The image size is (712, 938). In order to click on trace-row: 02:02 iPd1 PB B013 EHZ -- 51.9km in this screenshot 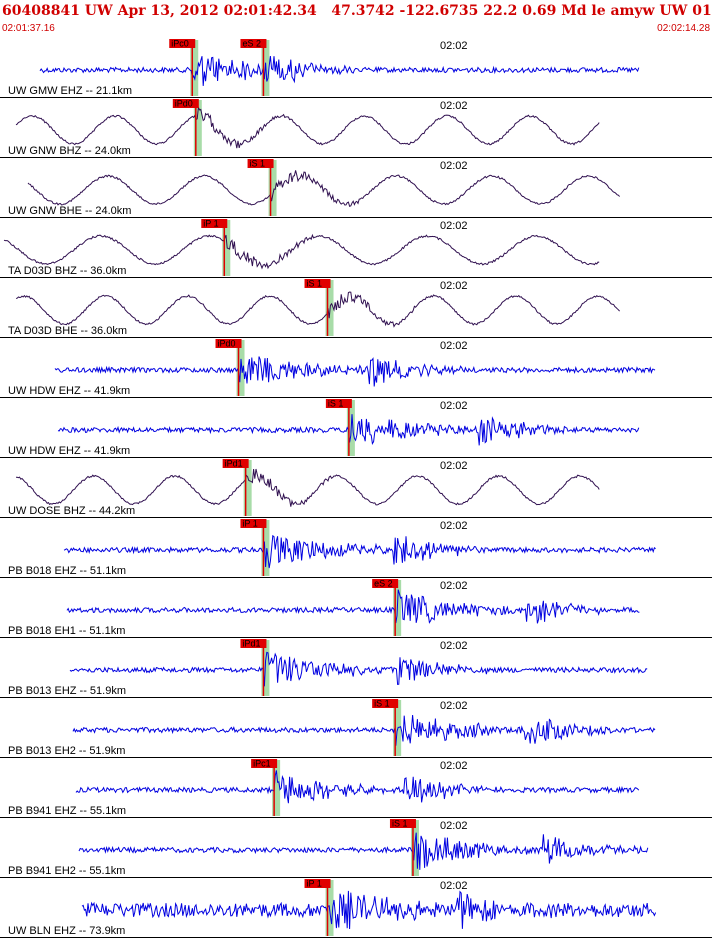, I will do `click(356, 668)`.